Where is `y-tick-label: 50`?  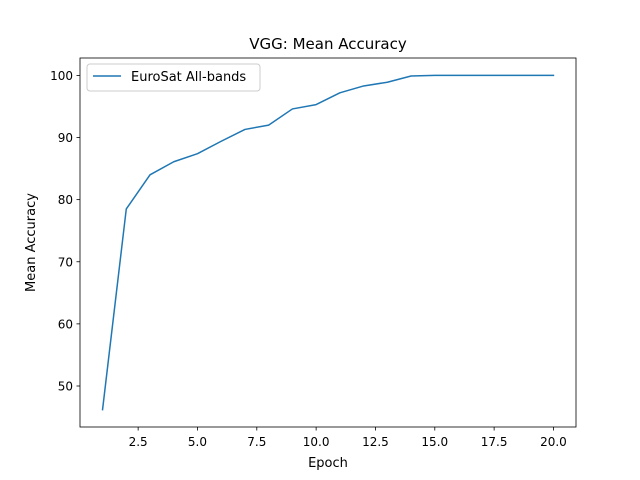 y-tick-label: 50 is located at coordinates (65, 387).